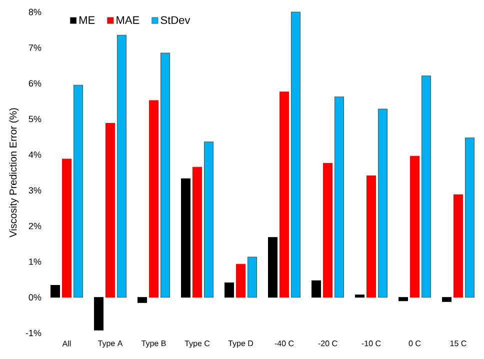 Image resolution: width=484 pixels, height=359 pixels. What do you see at coordinates (197, 344) in the screenshot?
I see `x-tick-label: Type C` at bounding box center [197, 344].